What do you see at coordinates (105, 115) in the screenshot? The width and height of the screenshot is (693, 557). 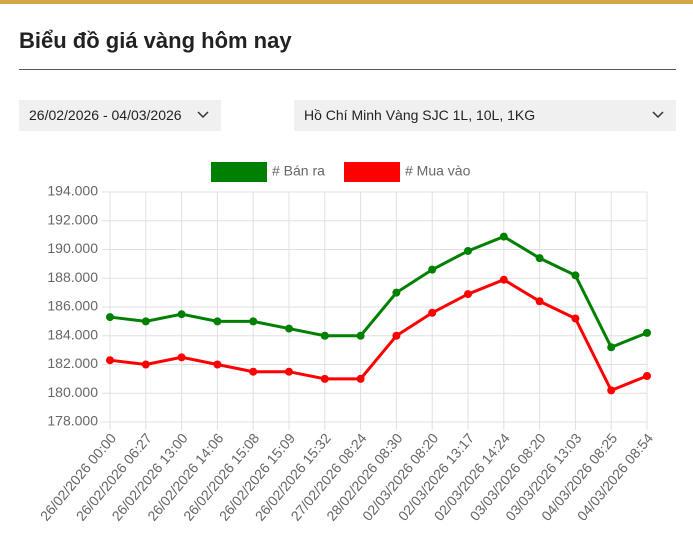 I see `date-range: 26/02/2026 - 04/03/2026` at bounding box center [105, 115].